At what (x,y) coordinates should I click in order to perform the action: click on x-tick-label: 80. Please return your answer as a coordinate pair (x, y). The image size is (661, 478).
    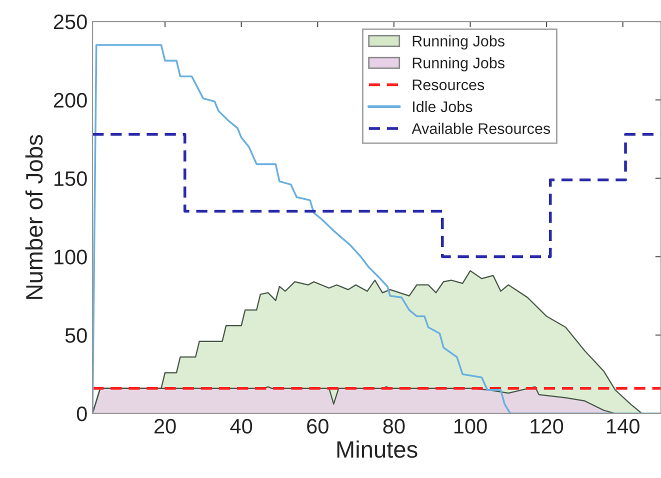
    Looking at the image, I should click on (394, 426).